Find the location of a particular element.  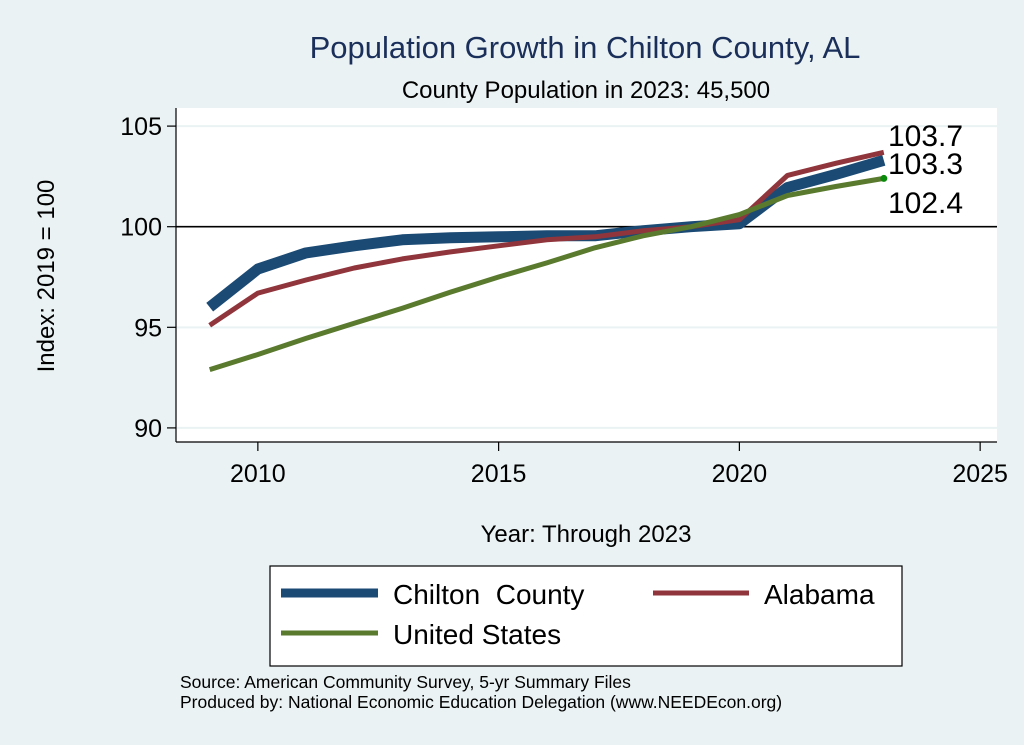

legend-label-chilton-county: Chilton County is located at coordinates (488, 594).